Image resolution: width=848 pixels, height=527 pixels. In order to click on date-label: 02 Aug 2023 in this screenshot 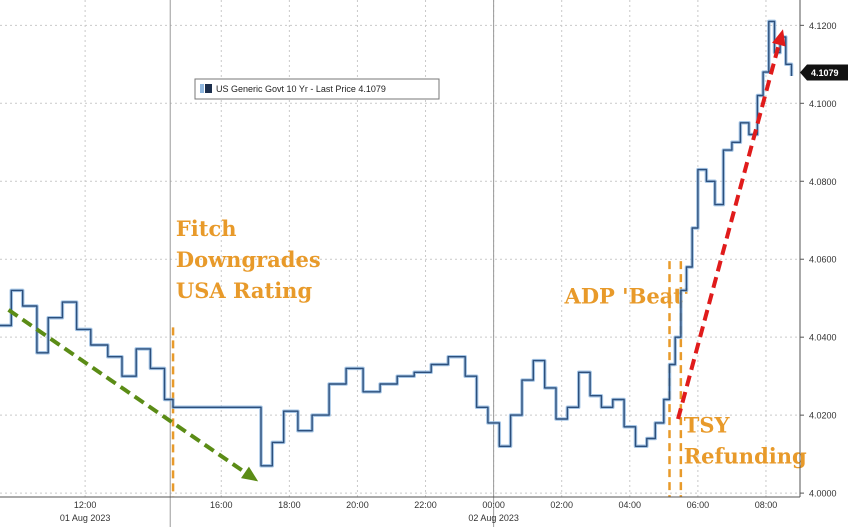, I will do `click(493, 518)`.